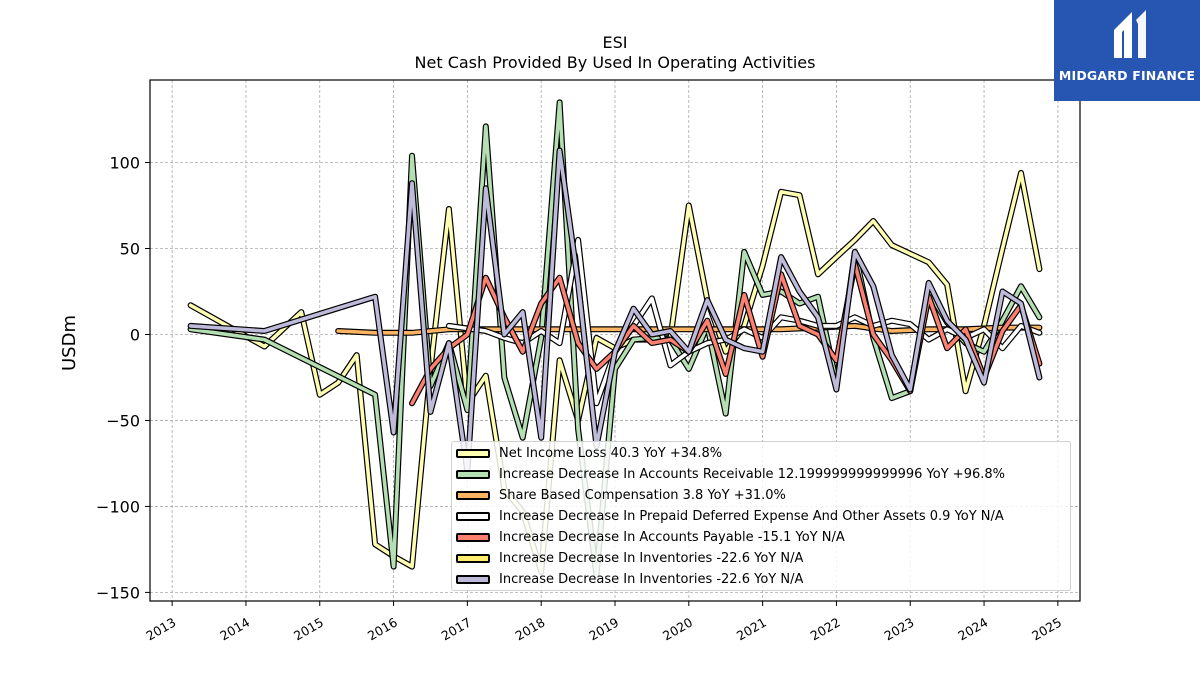 This screenshot has height=675, width=1200. I want to click on midgard-logo-icon, so click(1130, 34).